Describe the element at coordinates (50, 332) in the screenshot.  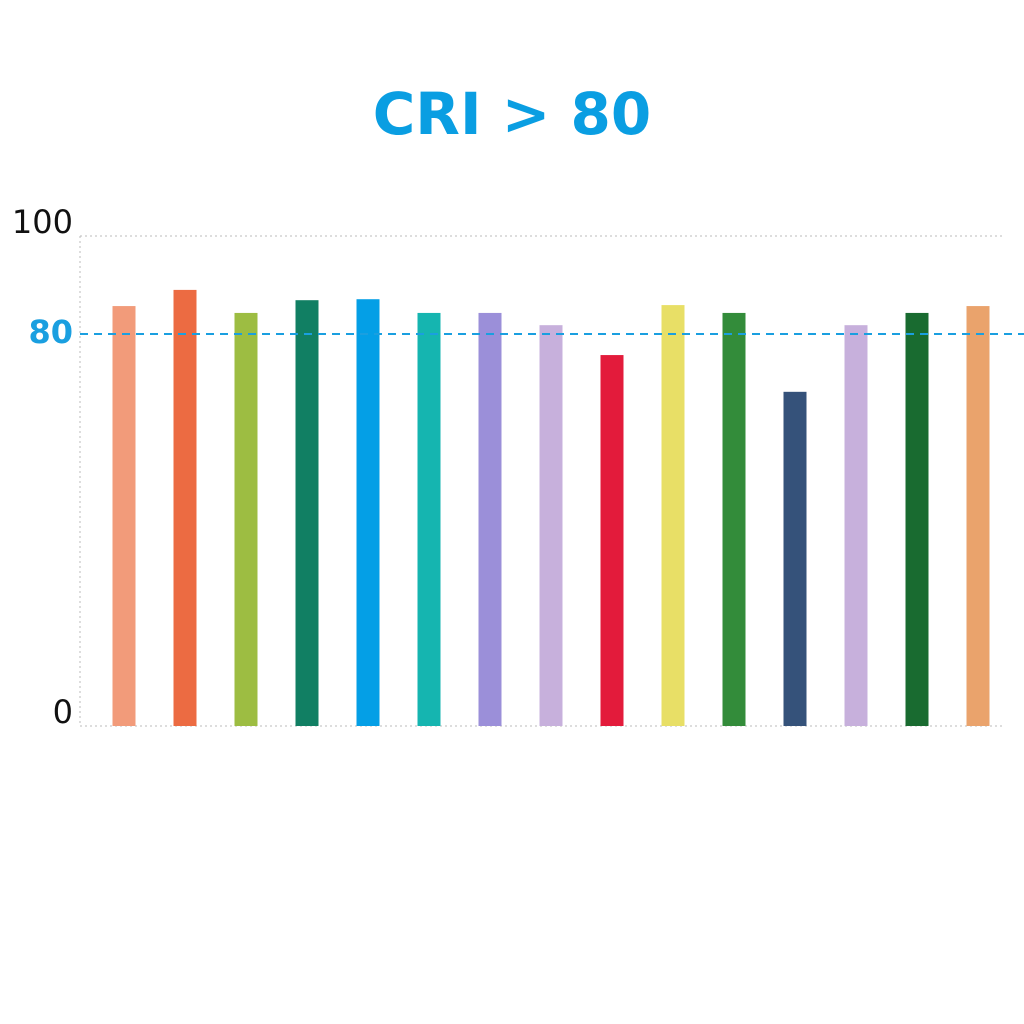
I see `reference-label: 80` at that location.